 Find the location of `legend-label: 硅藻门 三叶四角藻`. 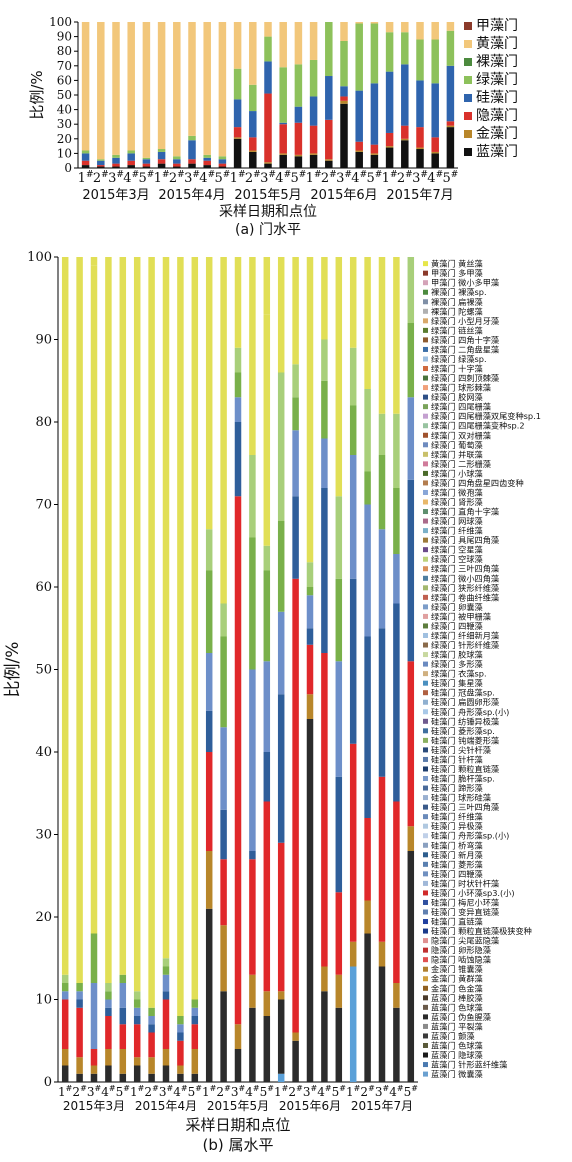

legend-label: 硅藻门 三叶四角藻 is located at coordinates (465, 807).